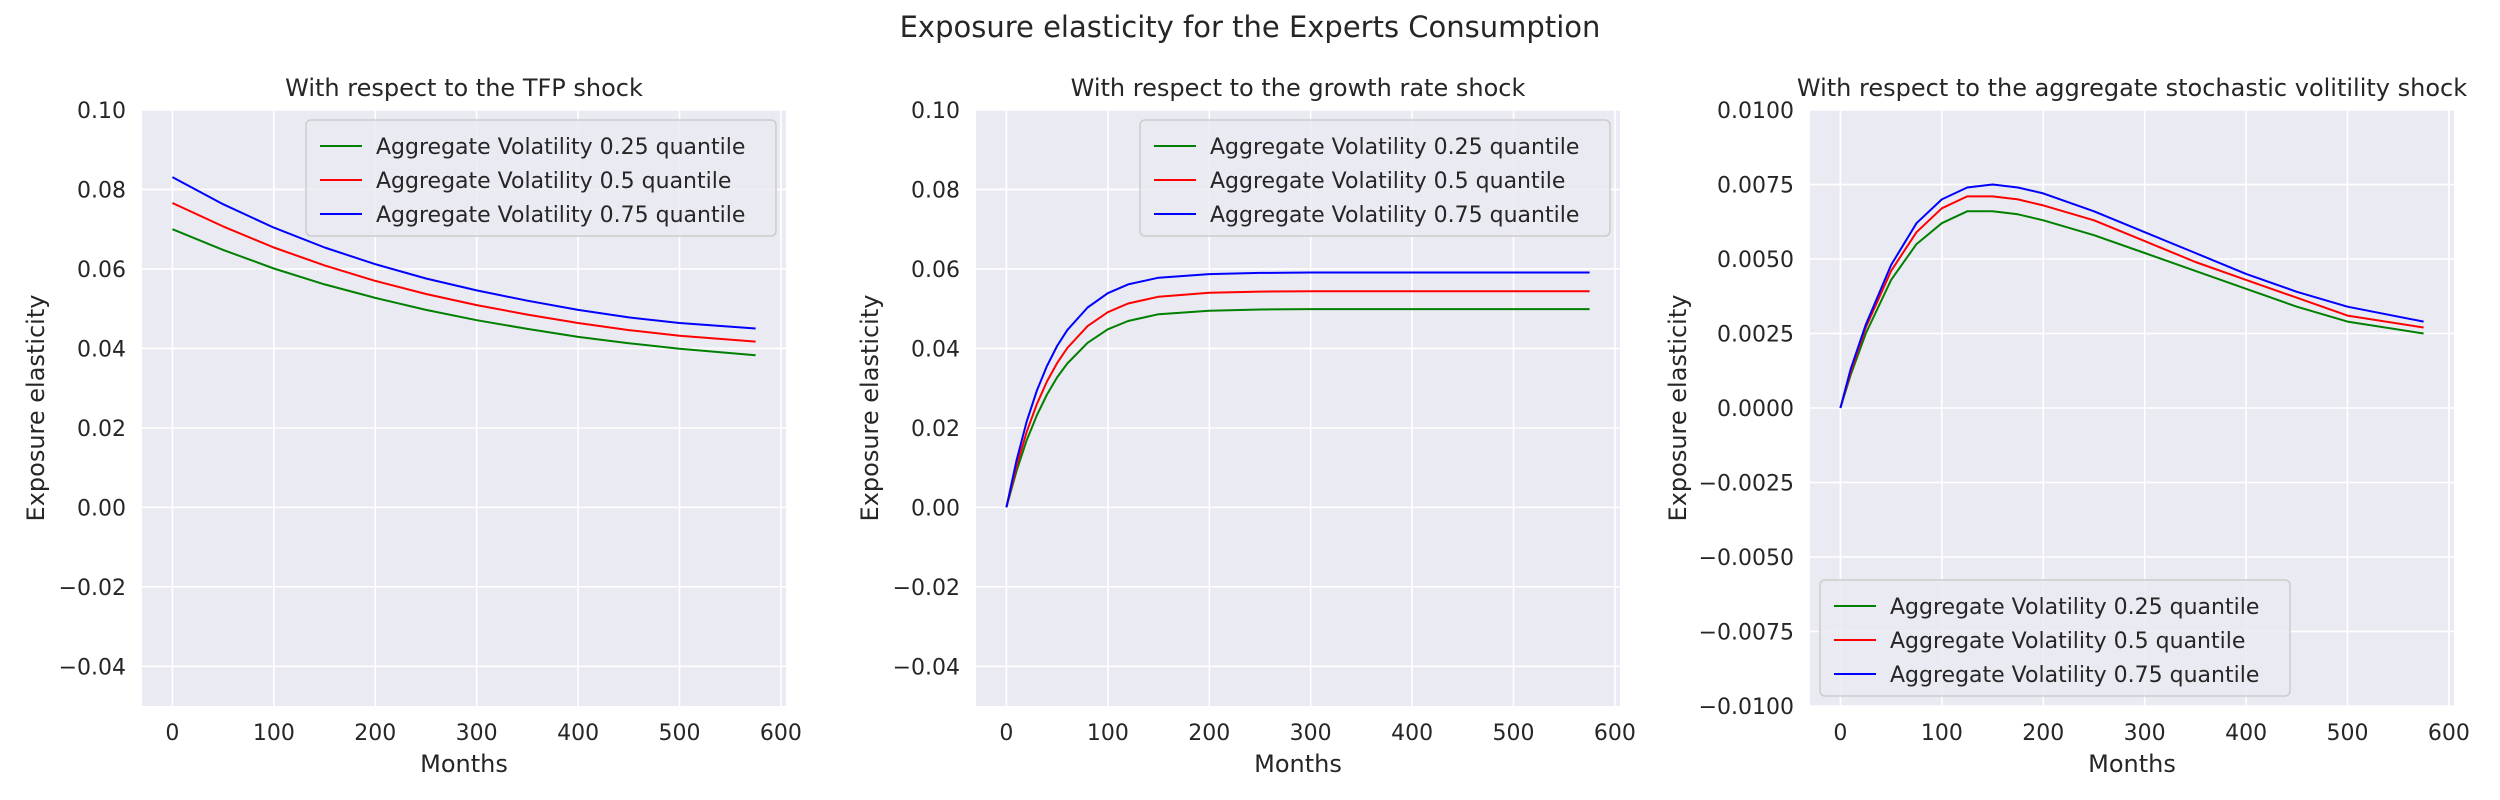 The image size is (2500, 800). Describe the element at coordinates (1755, 260) in the screenshot. I see `y-tick-label: 0.0050` at that location.